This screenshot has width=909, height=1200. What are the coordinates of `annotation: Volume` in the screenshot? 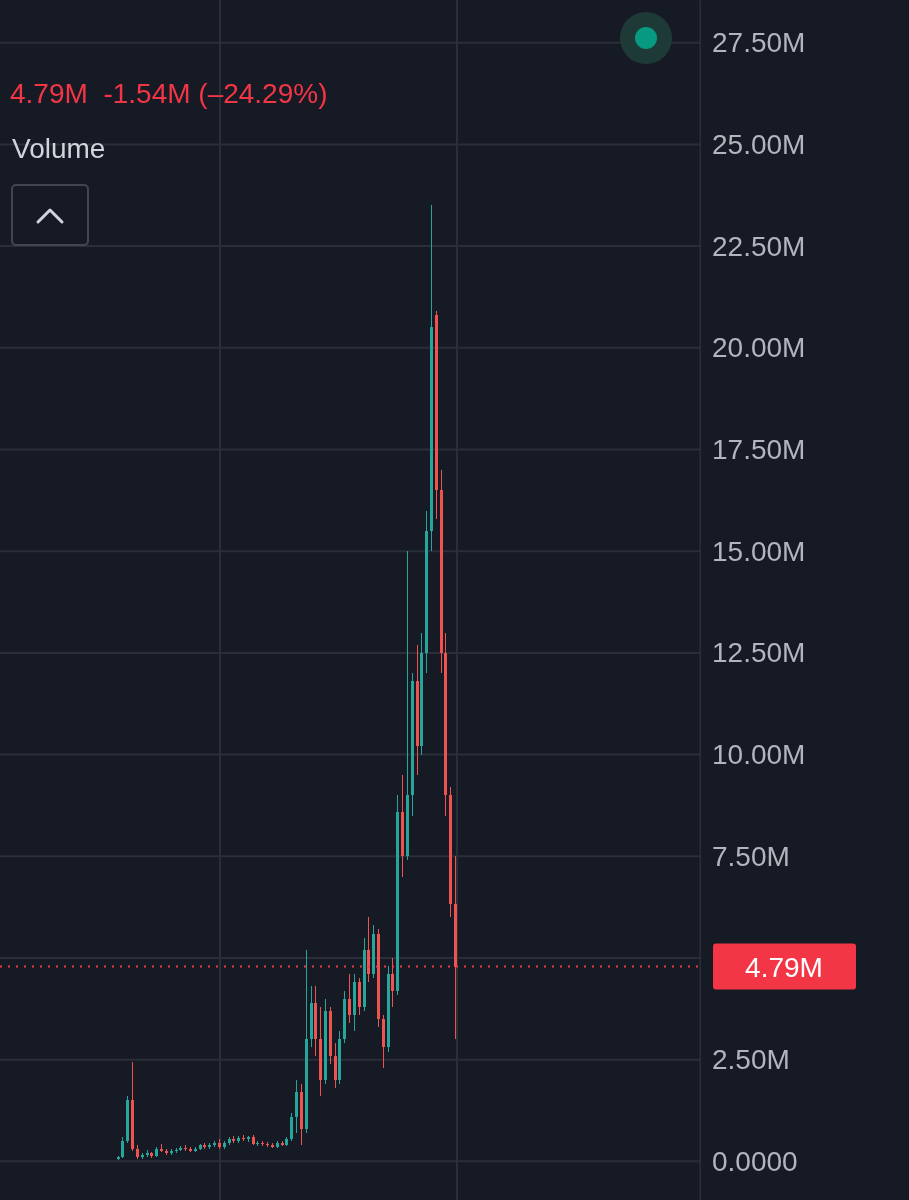 It's located at (59, 148).